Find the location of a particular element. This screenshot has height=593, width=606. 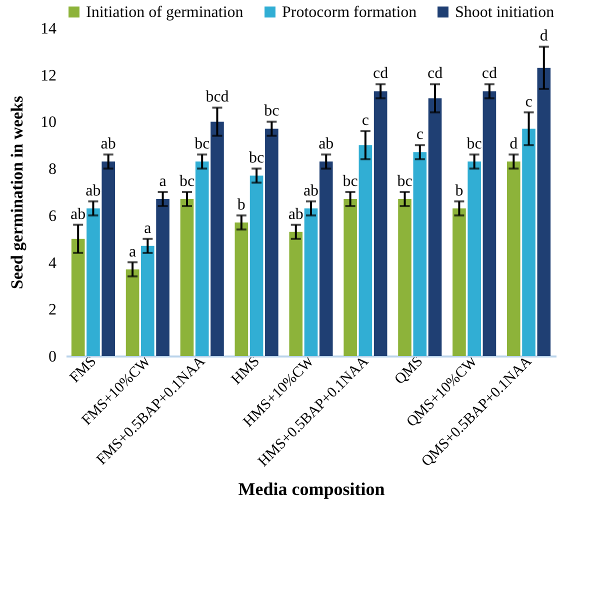

legend-label: Protocorm formation is located at coordinates (349, 12).